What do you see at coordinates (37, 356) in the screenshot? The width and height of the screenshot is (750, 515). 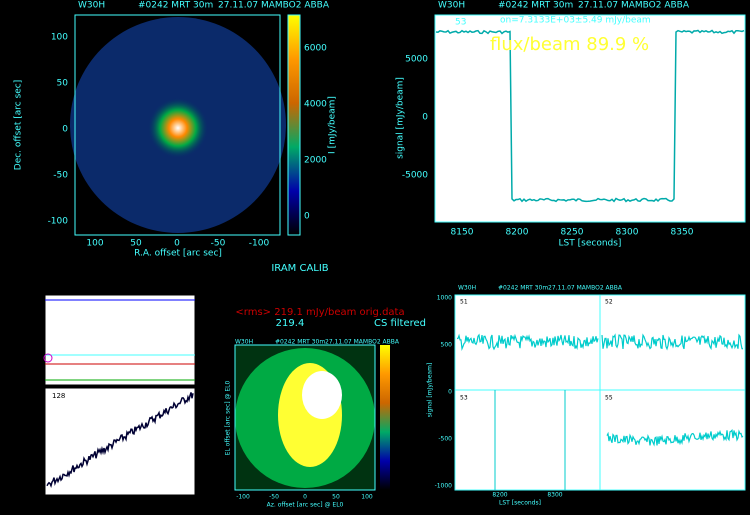 I see `y-tick-label: 0.4` at bounding box center [37, 356].